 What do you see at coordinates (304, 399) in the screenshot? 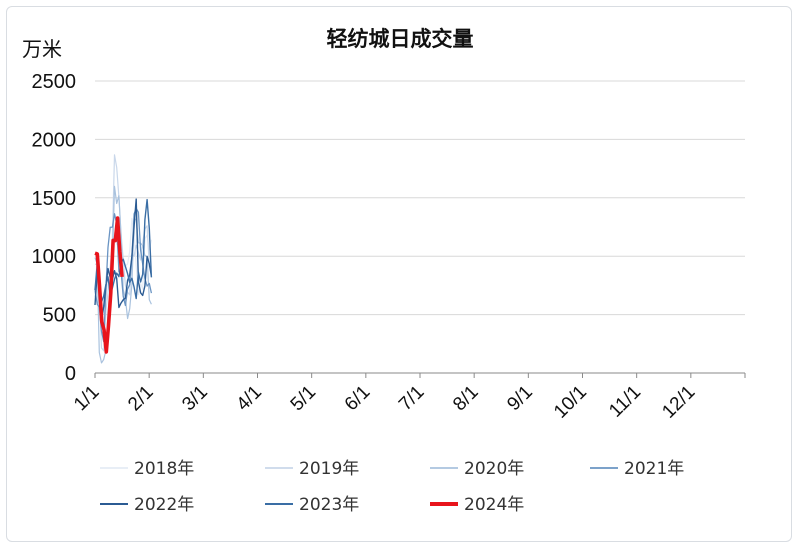
I see `x-tick-label-5/1: 5/1` at bounding box center [304, 399].